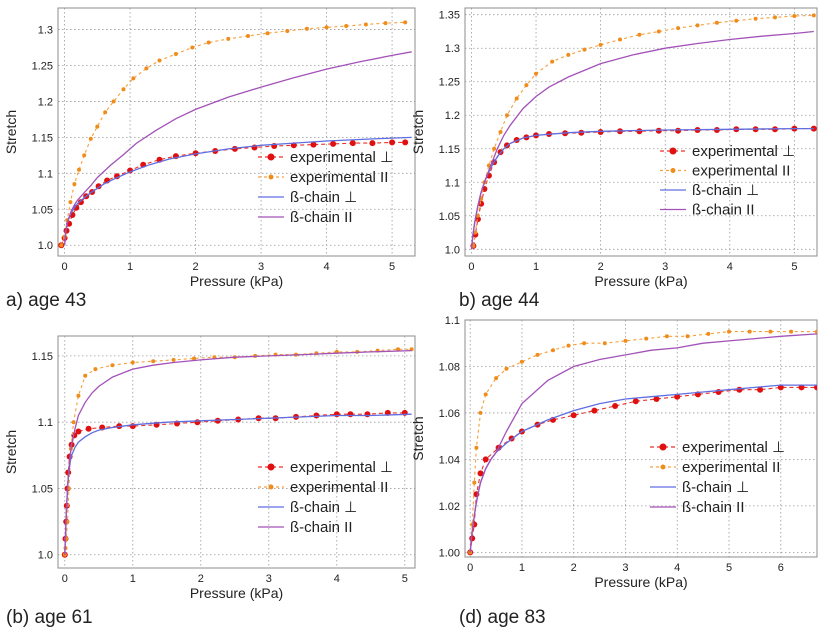 The image size is (831, 632). Describe the element at coordinates (794, 267) in the screenshot. I see `x-tick-label: 5` at that location.